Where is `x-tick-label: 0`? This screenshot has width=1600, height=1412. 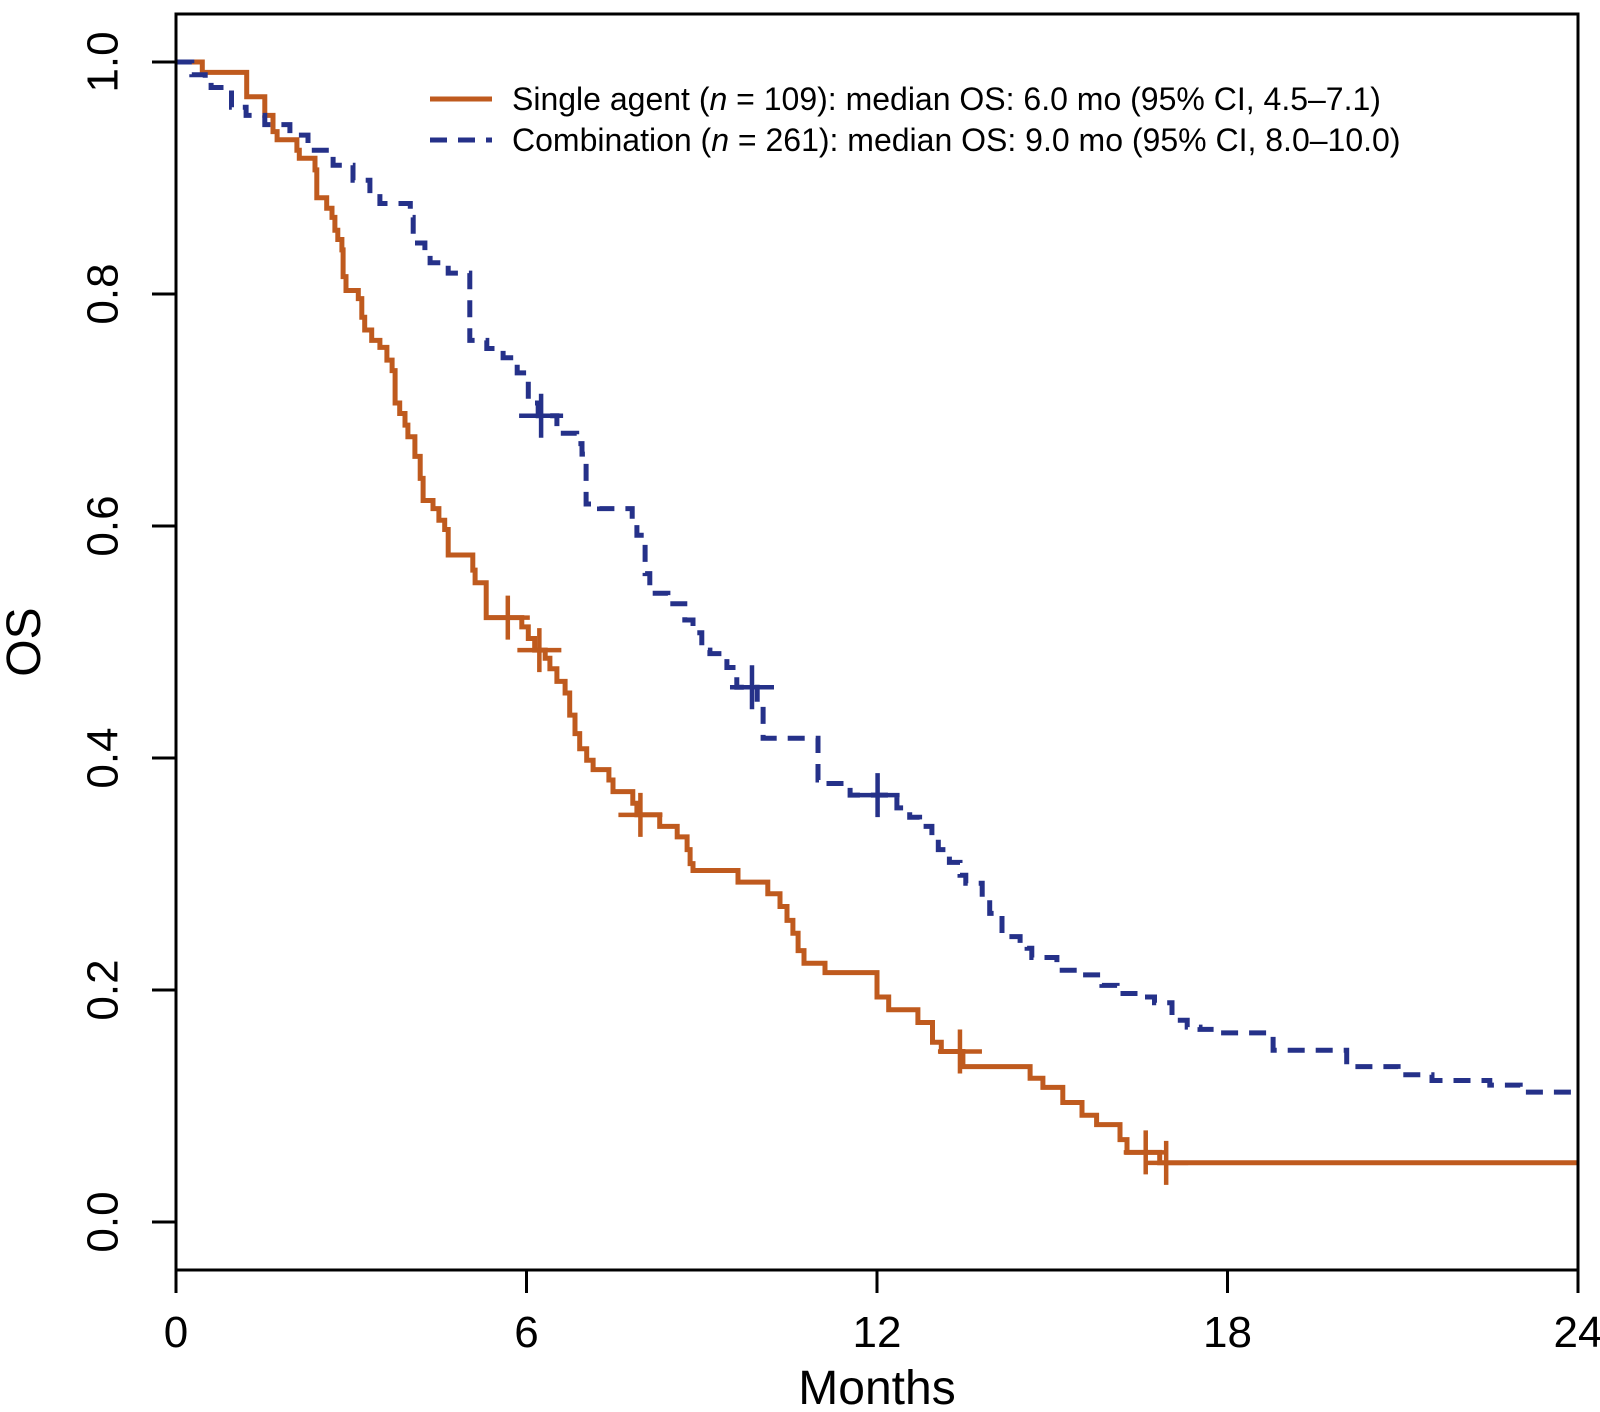
x-tick-label: 0 is located at coordinates (176, 1332).